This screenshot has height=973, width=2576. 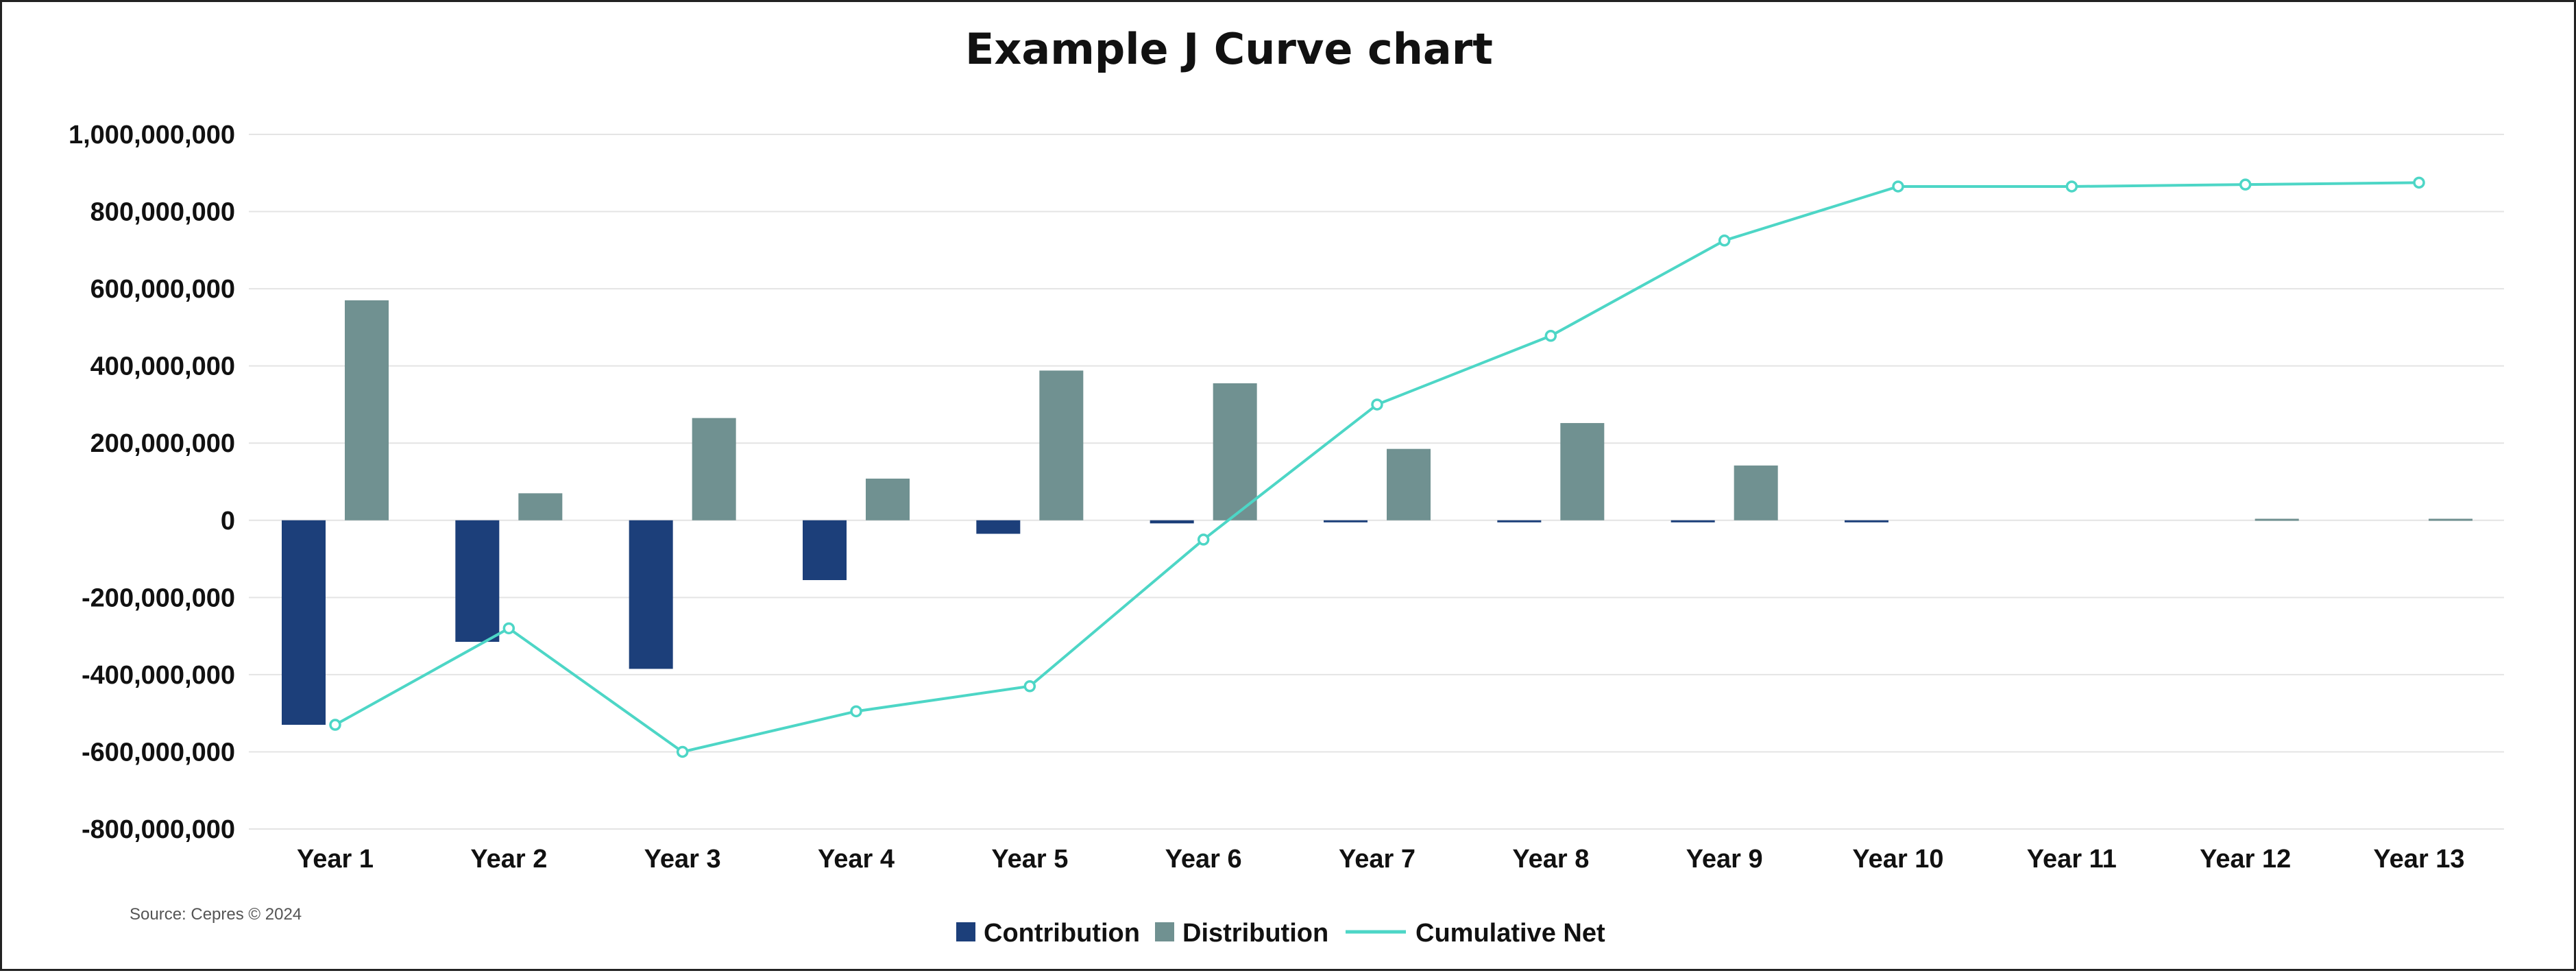 What do you see at coordinates (508, 859) in the screenshot?
I see `x-tick-label: Year 2` at bounding box center [508, 859].